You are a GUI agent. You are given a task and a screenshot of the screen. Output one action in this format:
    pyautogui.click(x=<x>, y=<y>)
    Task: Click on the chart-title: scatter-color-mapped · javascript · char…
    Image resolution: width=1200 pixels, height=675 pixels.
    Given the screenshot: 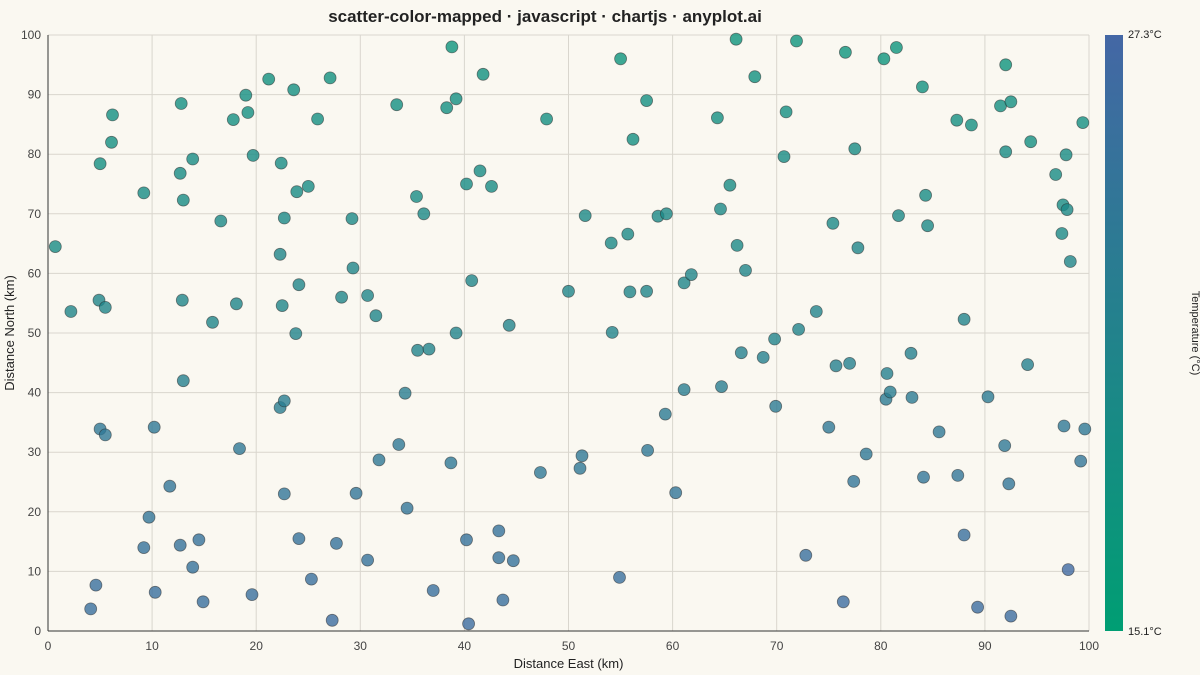 What is the action you would take?
    pyautogui.click(x=545, y=16)
    